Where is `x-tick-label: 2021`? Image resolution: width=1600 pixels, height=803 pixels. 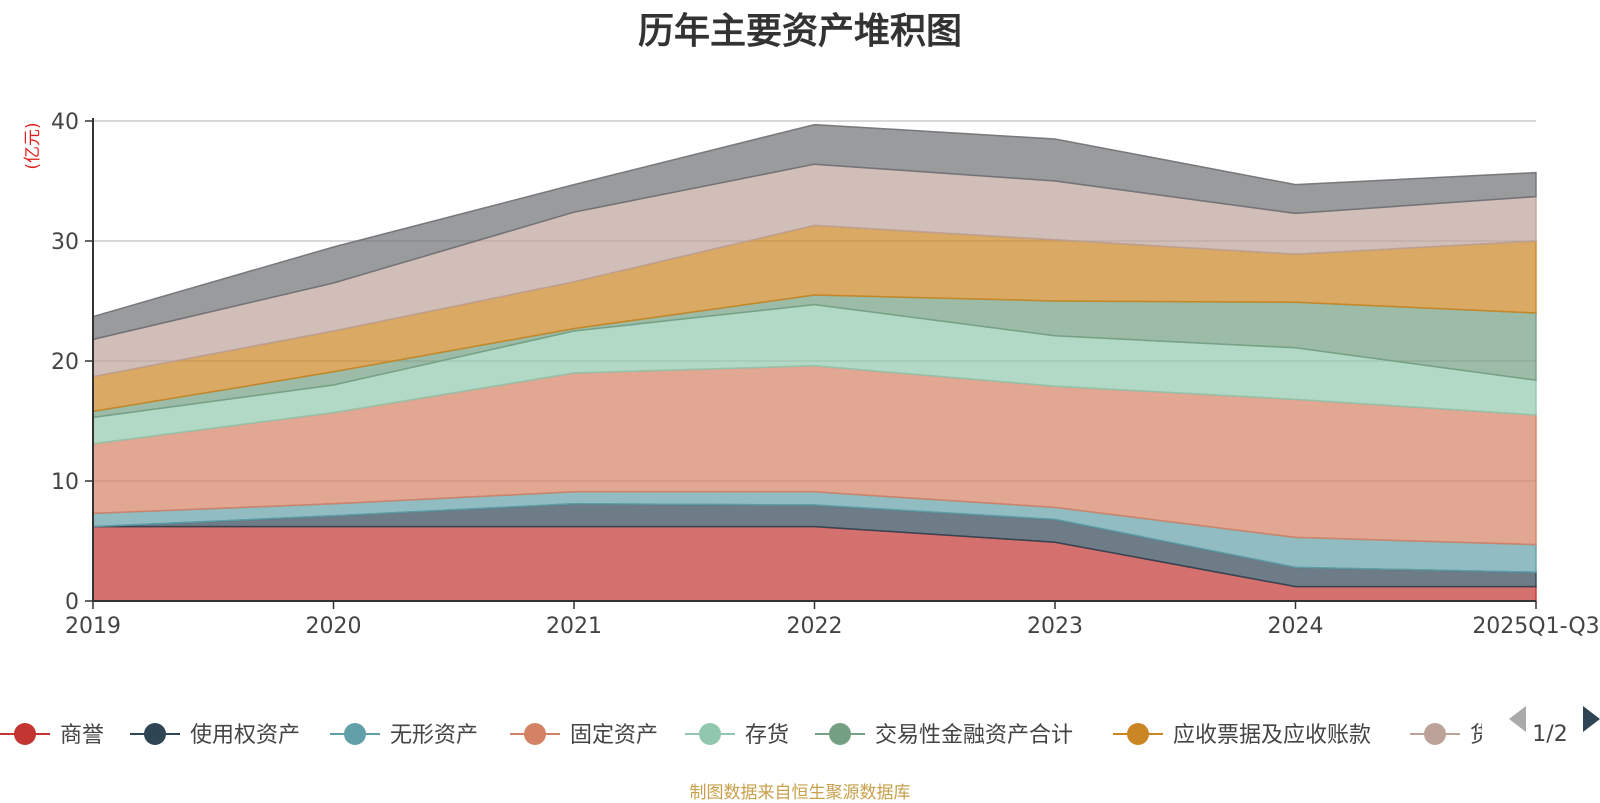
x-tick-label: 2021 is located at coordinates (574, 626).